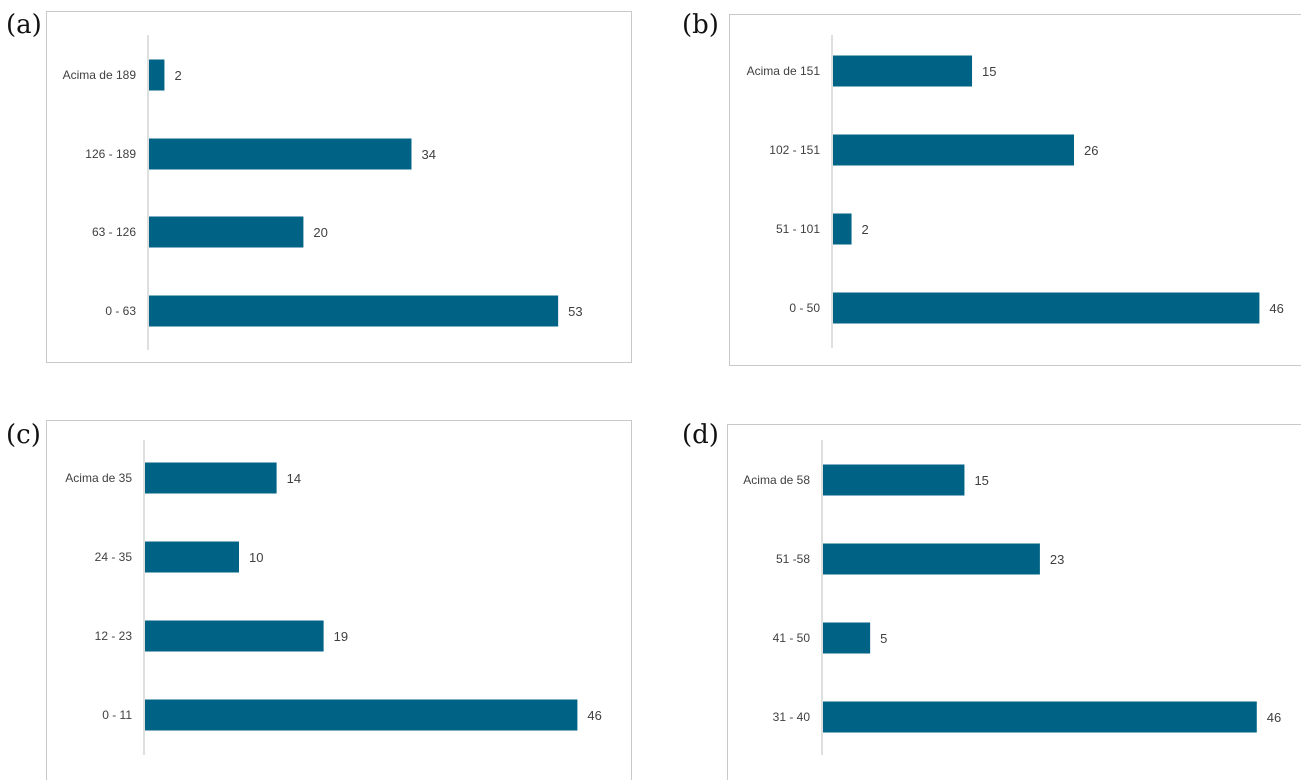 The height and width of the screenshot is (780, 1301). Describe the element at coordinates (341, 636) in the screenshot. I see `panel-c-value-label-2: 19` at that location.